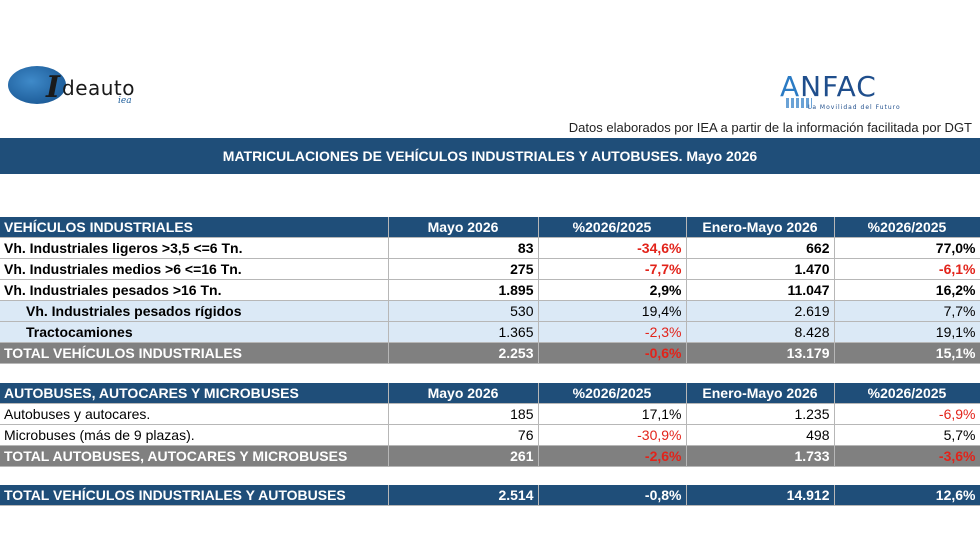 This screenshot has width=980, height=560. Describe the element at coordinates (194, 456) in the screenshot. I see `row-label: TOTAL AUTOBUSES, AUTOCARES Y MICROBUSES` at that location.